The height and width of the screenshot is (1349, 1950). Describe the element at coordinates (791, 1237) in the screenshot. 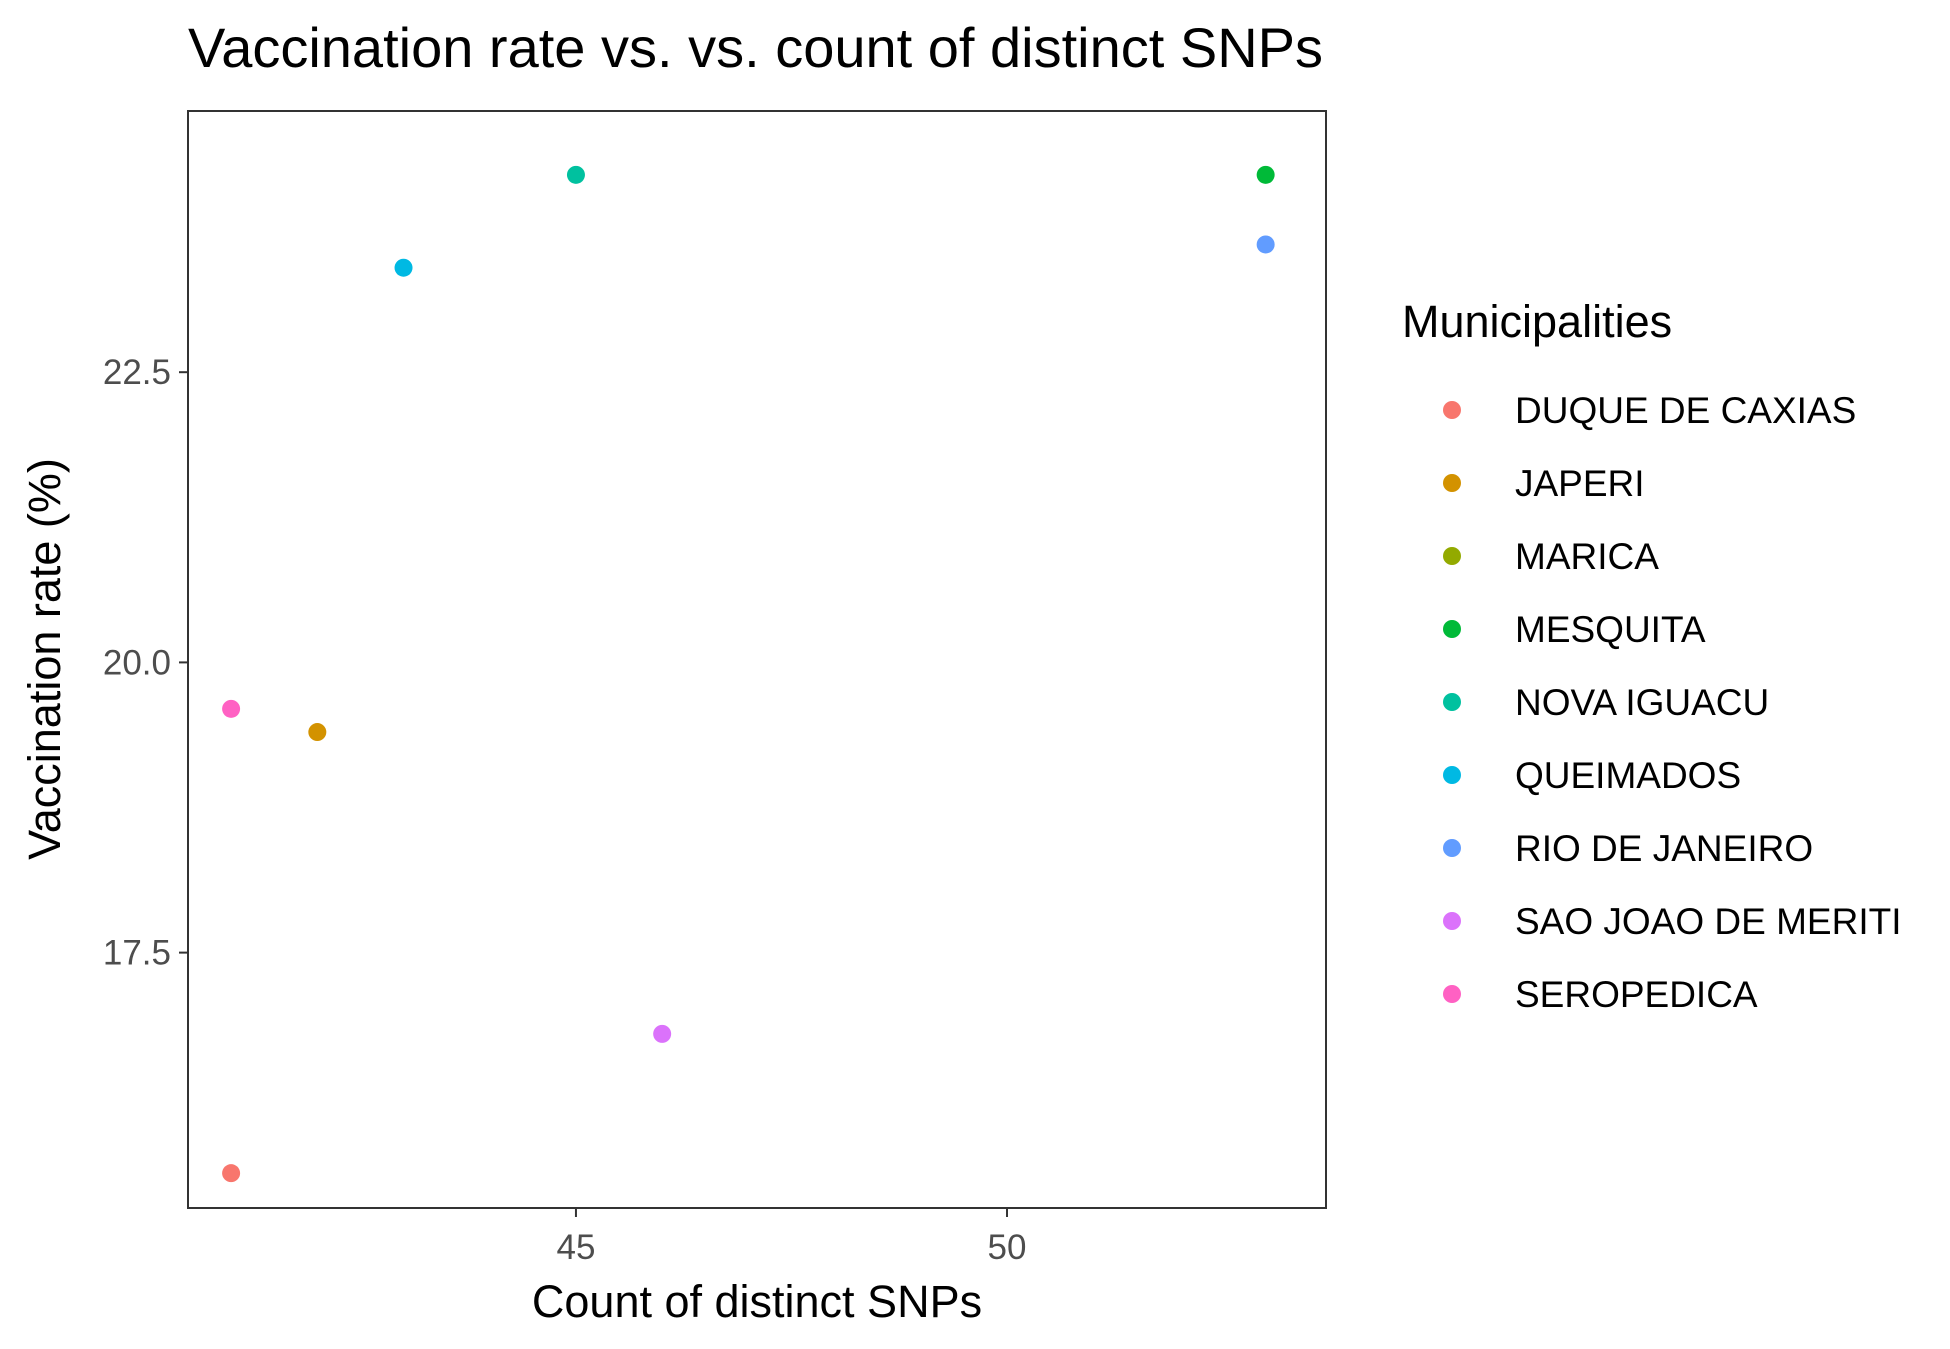

I see `x-axis: 45 50` at that location.